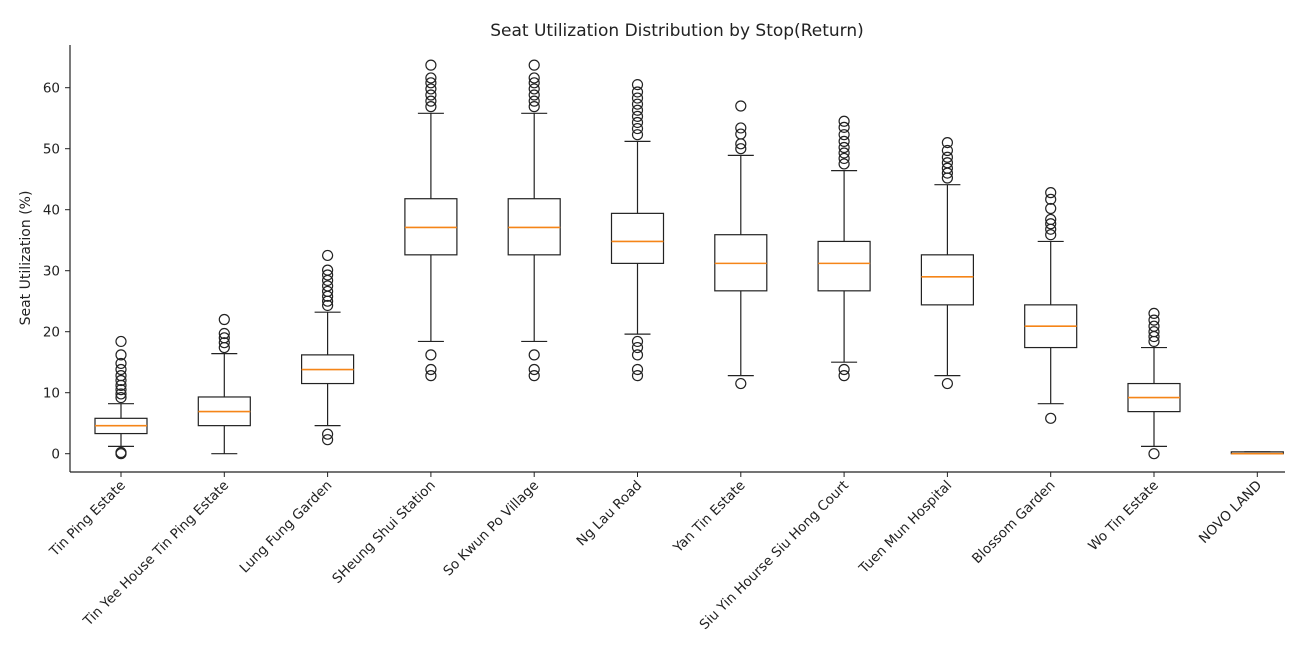  I want to click on x-tick-label: Blossom Garden, so click(1013, 522).